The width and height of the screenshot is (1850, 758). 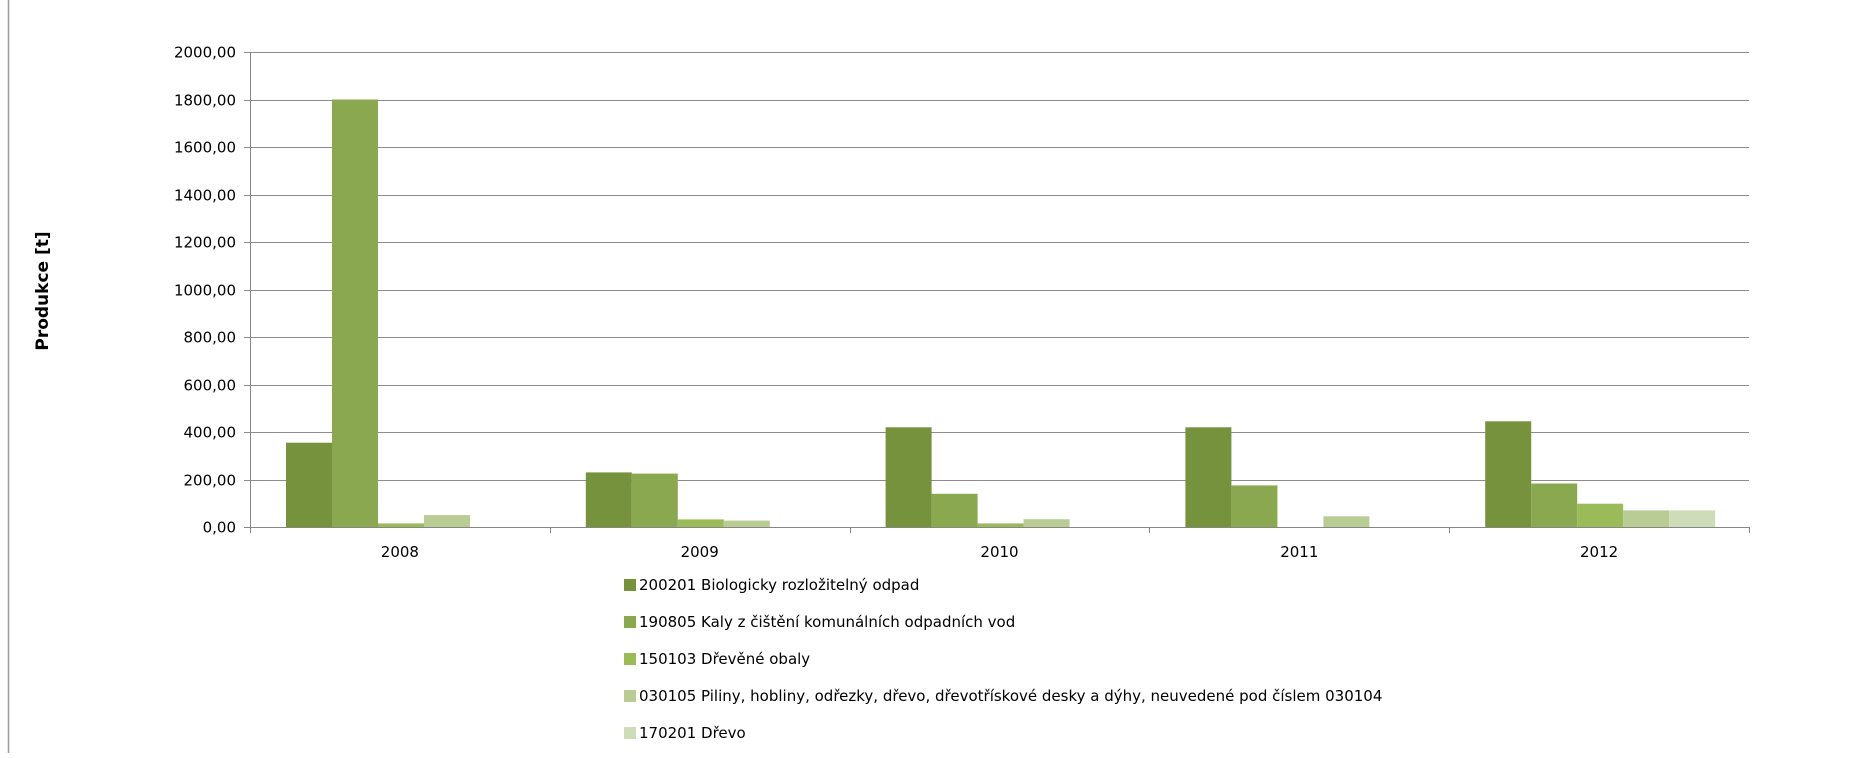 I want to click on x-category-labels: 2008 2009 2010 2011 2012, so click(x=999, y=552).